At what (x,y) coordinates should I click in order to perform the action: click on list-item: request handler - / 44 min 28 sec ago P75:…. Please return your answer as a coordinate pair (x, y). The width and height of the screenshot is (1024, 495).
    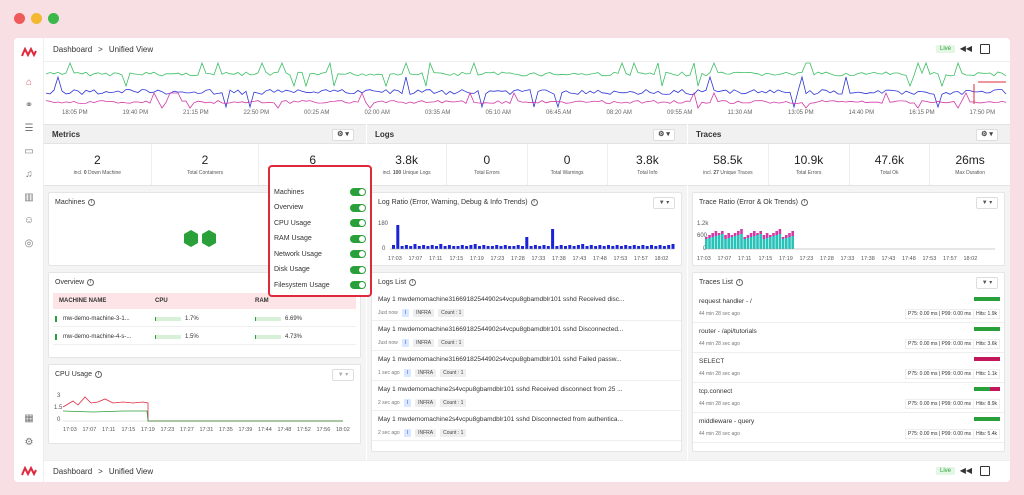
    Looking at the image, I should click on (848, 308).